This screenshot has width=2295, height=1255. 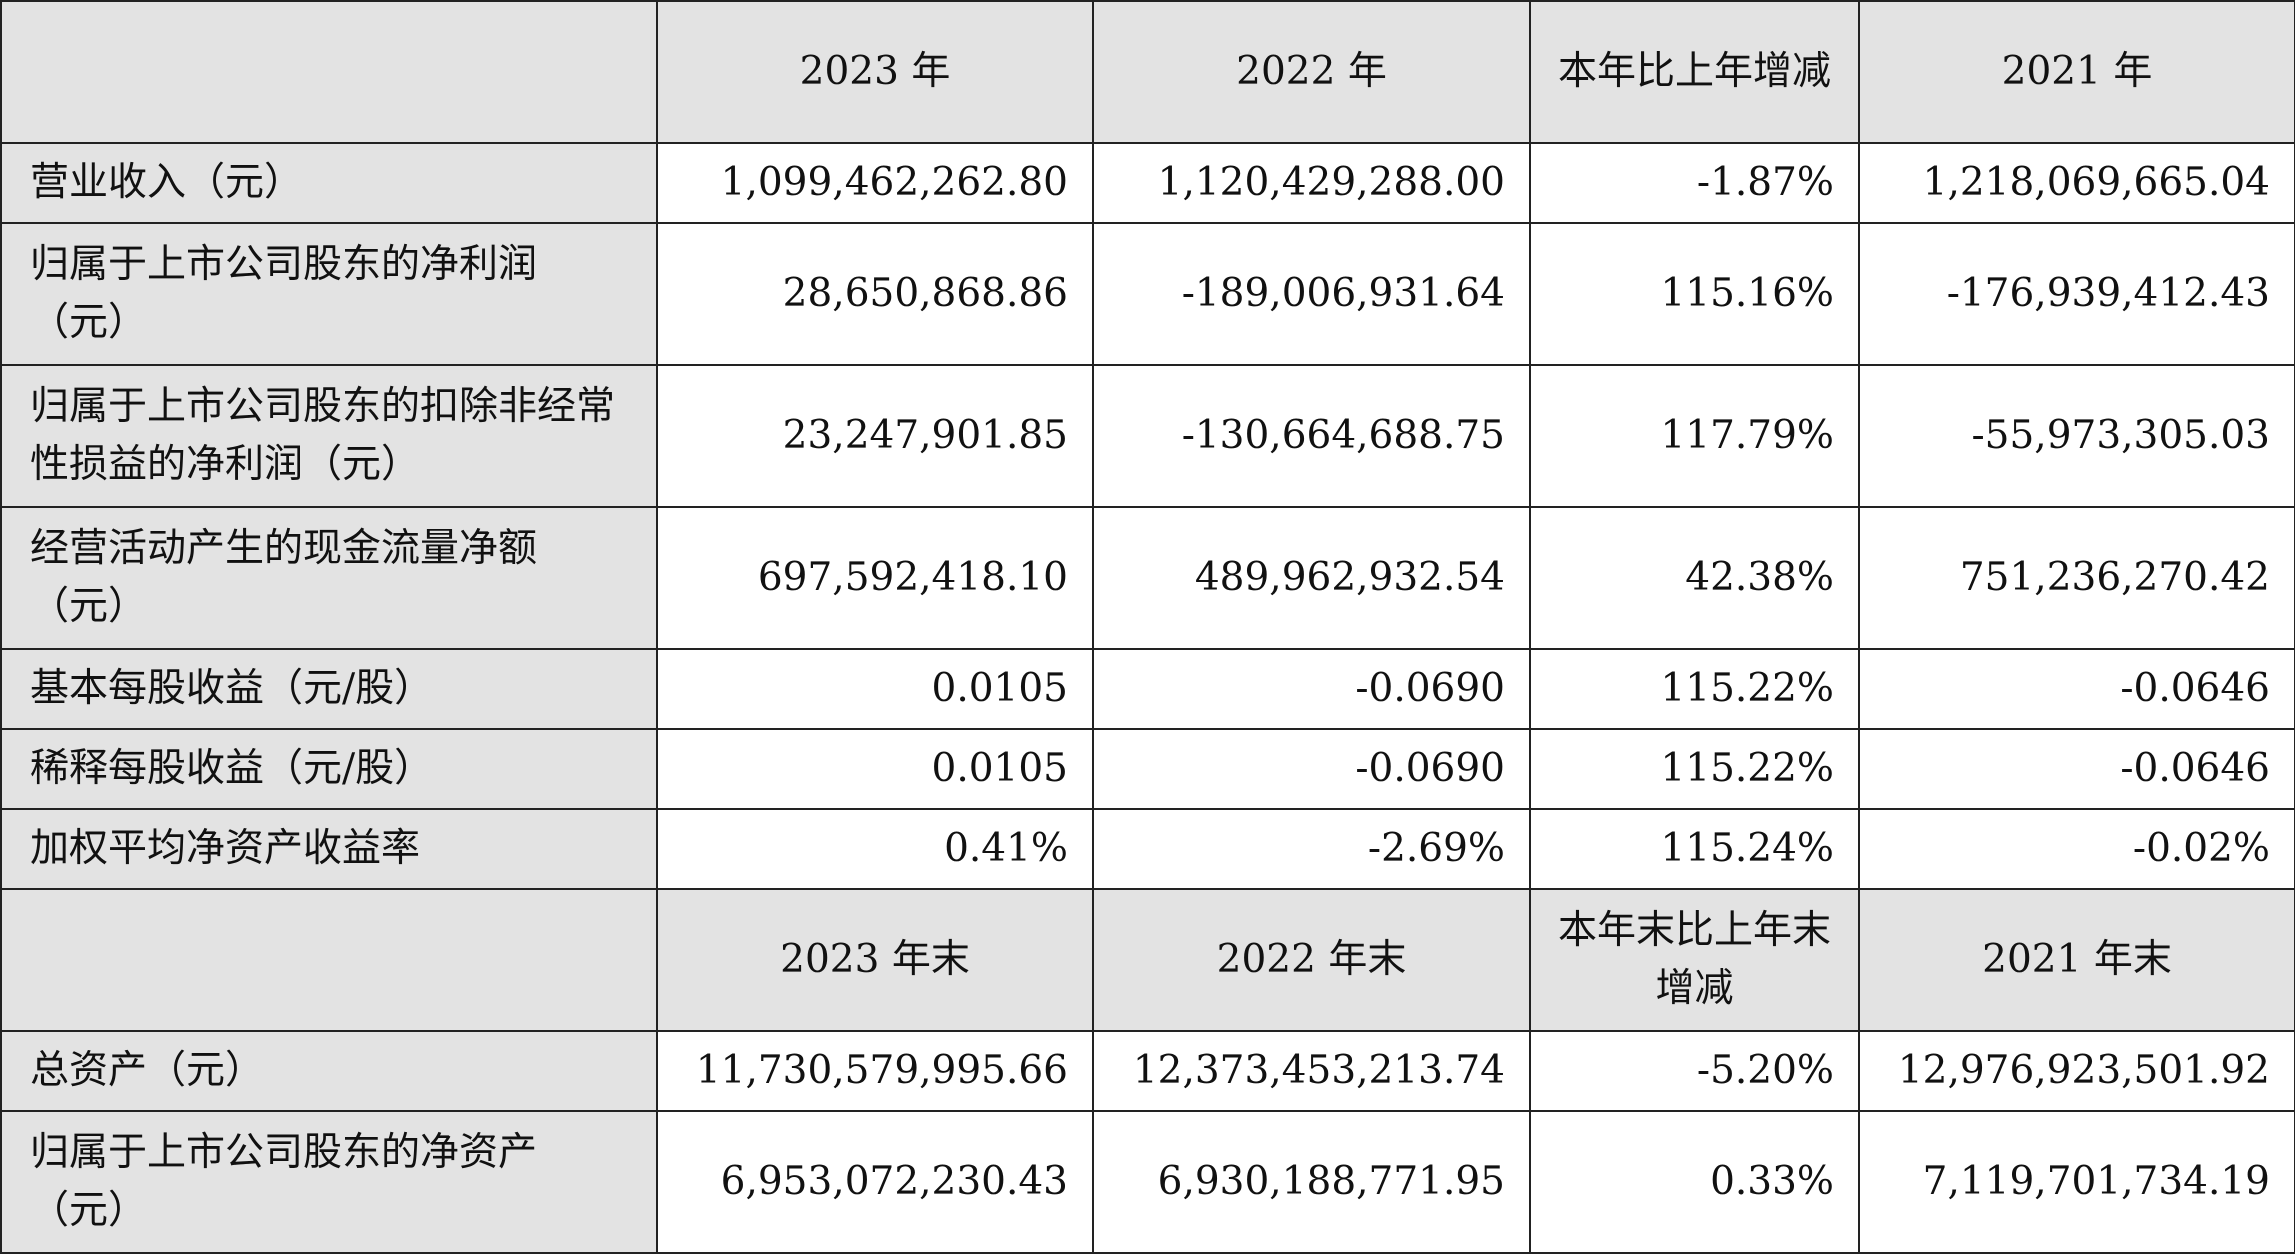 What do you see at coordinates (875, 849) in the screenshot?
I see `value-2023: 0.41%` at bounding box center [875, 849].